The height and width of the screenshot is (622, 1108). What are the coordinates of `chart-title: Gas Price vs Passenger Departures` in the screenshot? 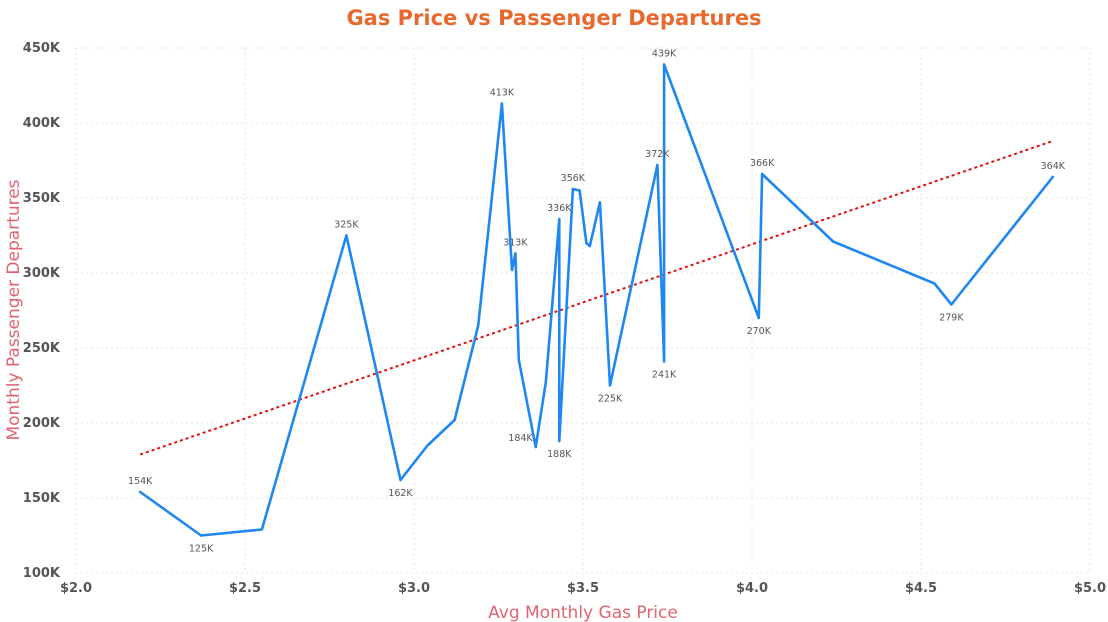 It's located at (553, 18).